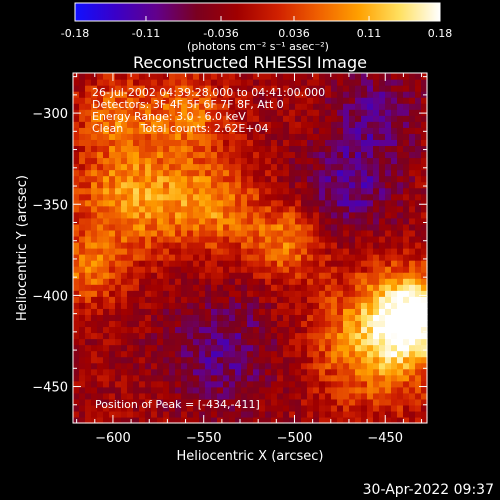 This screenshot has width=500, height=500. I want to click on colorbar-ticks: -0.18 -0.11 -0.036 0.036 0.11 0.18, so click(256, 28).